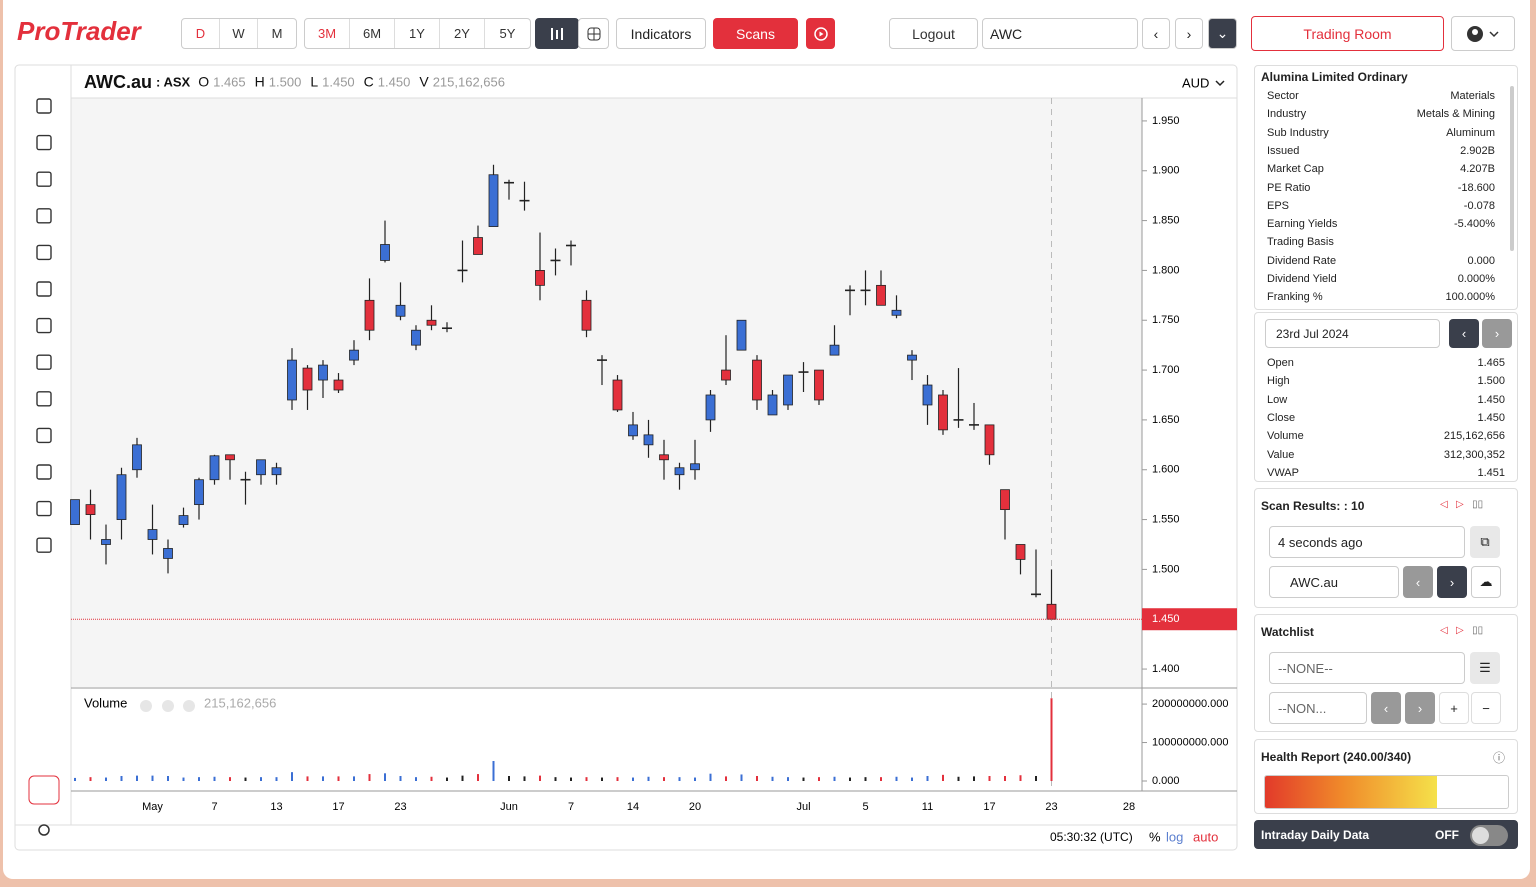 The image size is (1536, 887). I want to click on prev-watch: ‹, so click(1386, 708).